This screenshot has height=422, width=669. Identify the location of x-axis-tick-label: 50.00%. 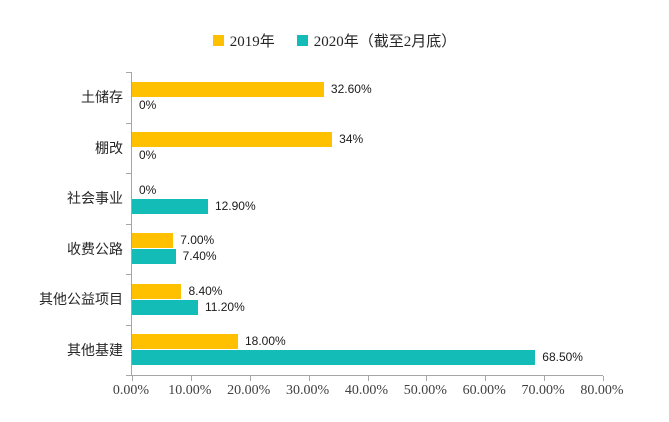
(425, 390).